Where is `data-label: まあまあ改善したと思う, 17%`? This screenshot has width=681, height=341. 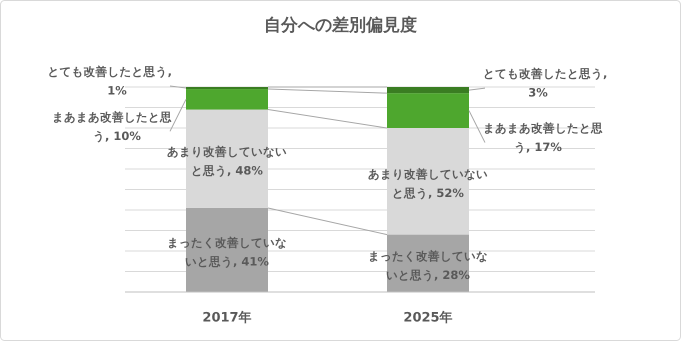 data-label: まあまあ改善したと思う, 17% is located at coordinates (543, 137).